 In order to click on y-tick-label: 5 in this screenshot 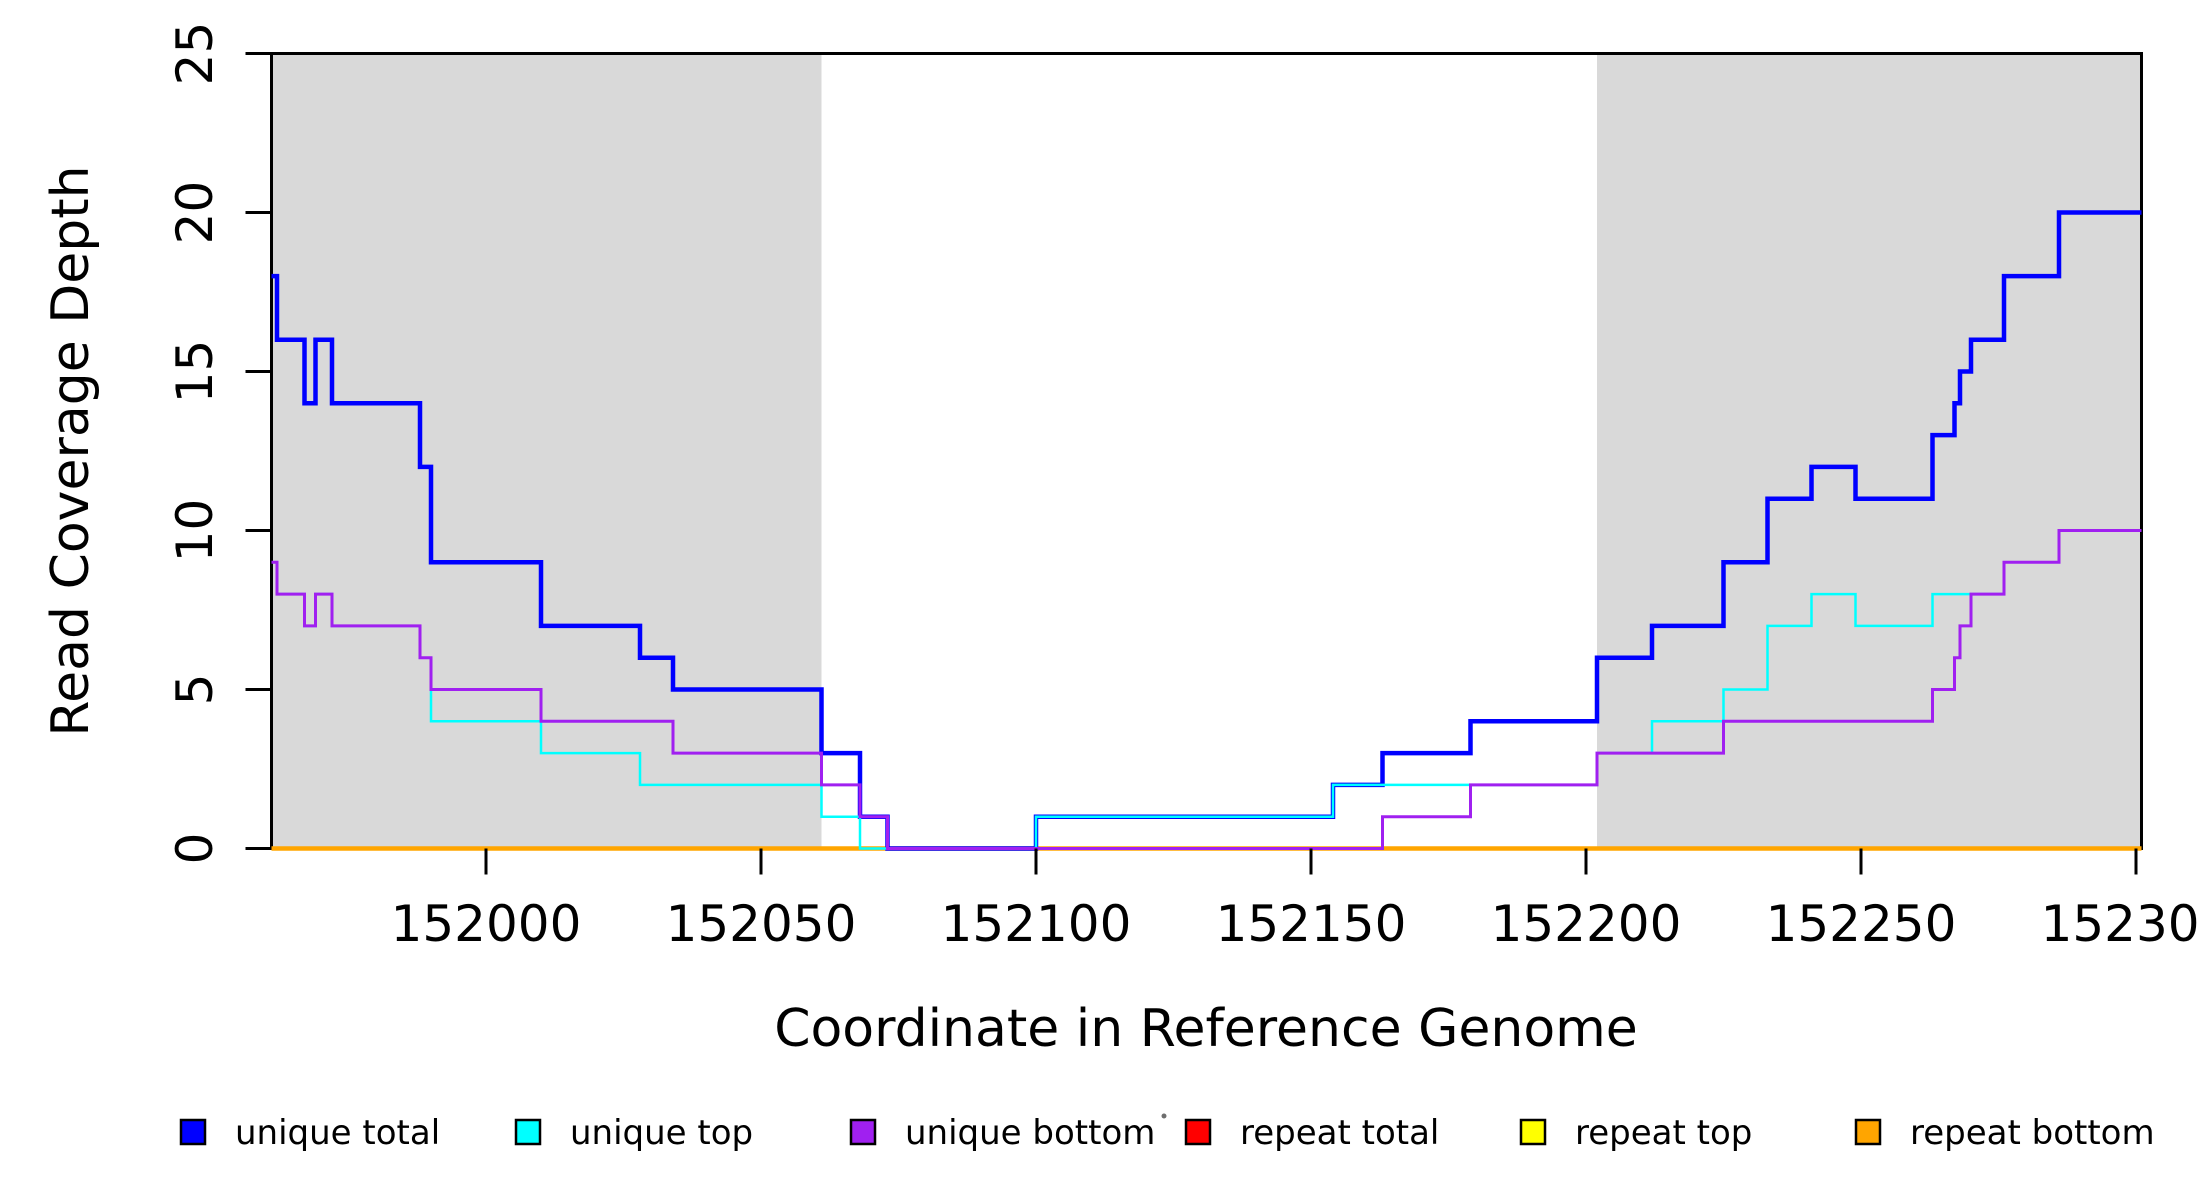, I will do `click(195, 690)`.